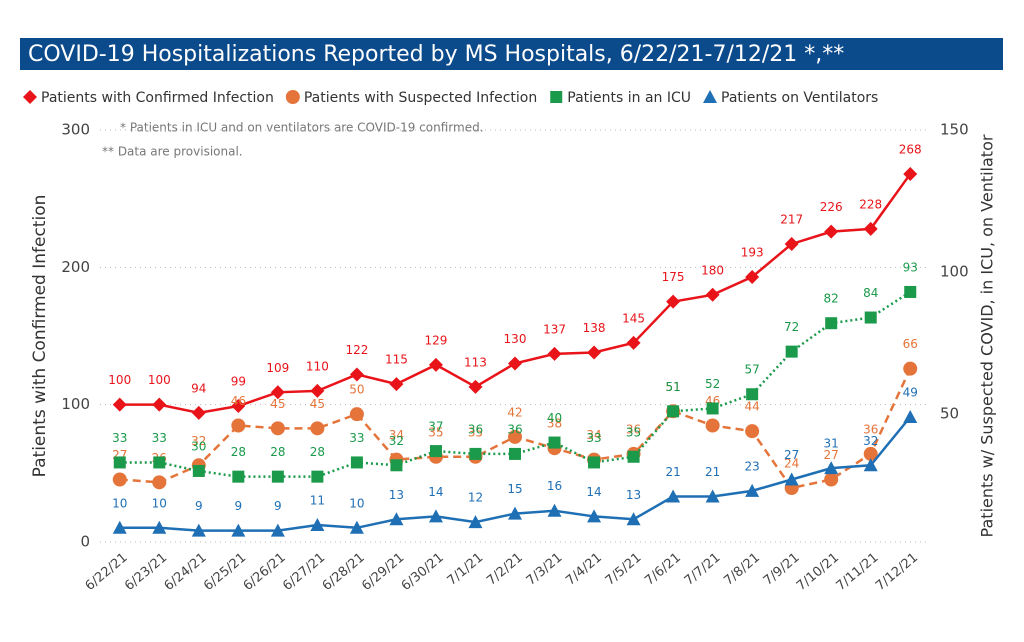 Image resolution: width=1024 pixels, height=642 pixels. What do you see at coordinates (752, 252) in the screenshot?
I see `value-label: 193` at bounding box center [752, 252].